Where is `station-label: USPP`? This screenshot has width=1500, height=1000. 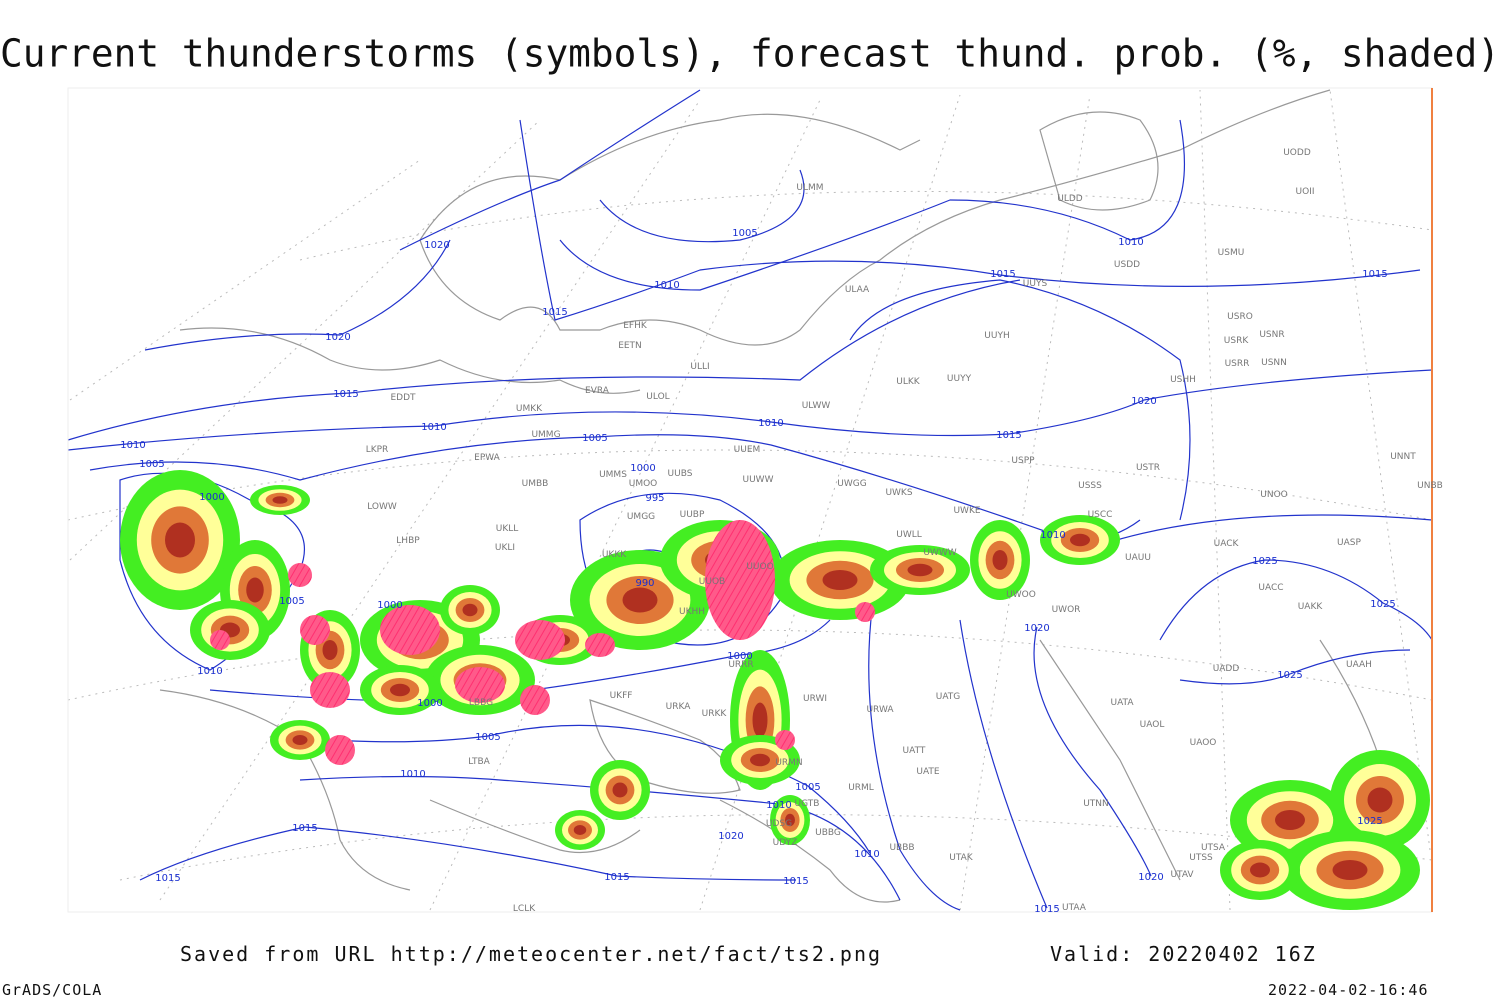
station-label: USPP is located at coordinates (1023, 461).